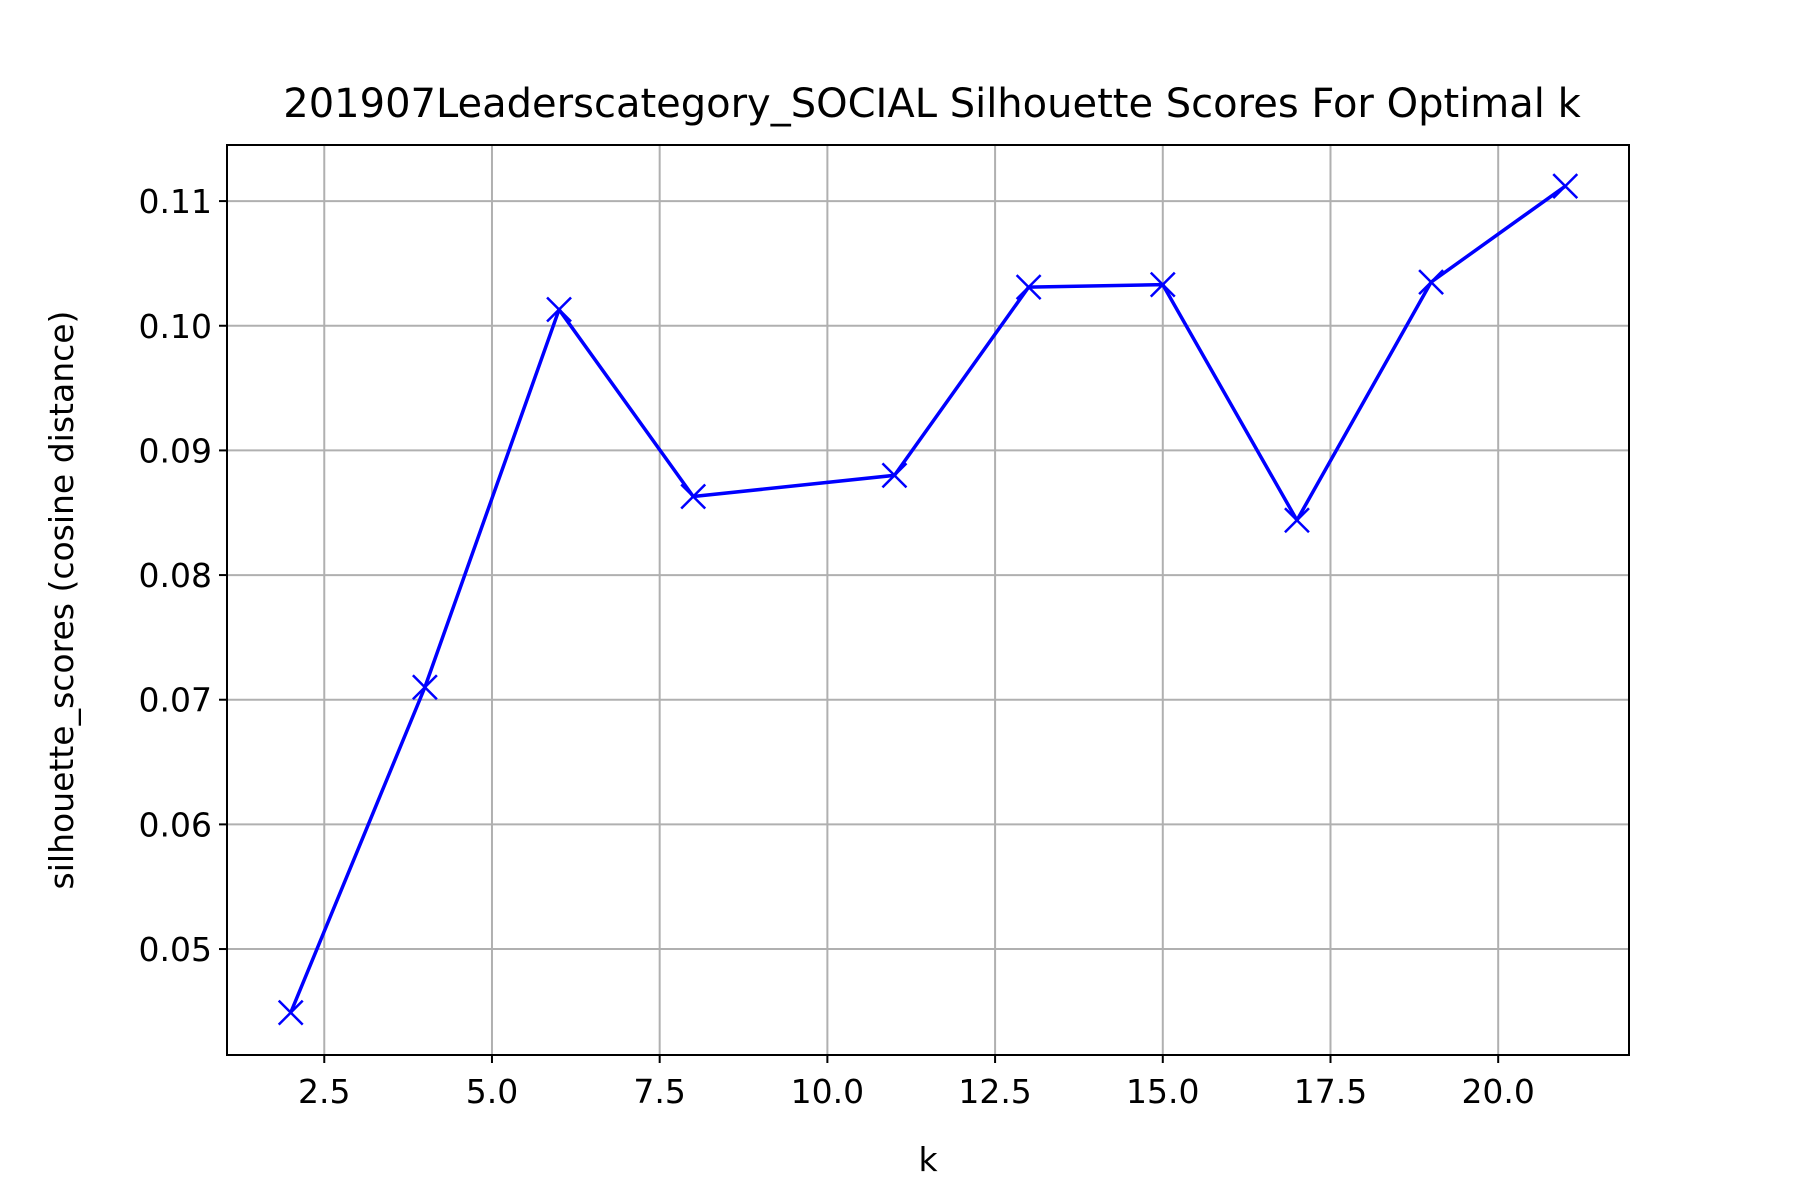 Image resolution: width=1800 pixels, height=1200 pixels. I want to click on x-tick-label: 7.5, so click(659, 1091).